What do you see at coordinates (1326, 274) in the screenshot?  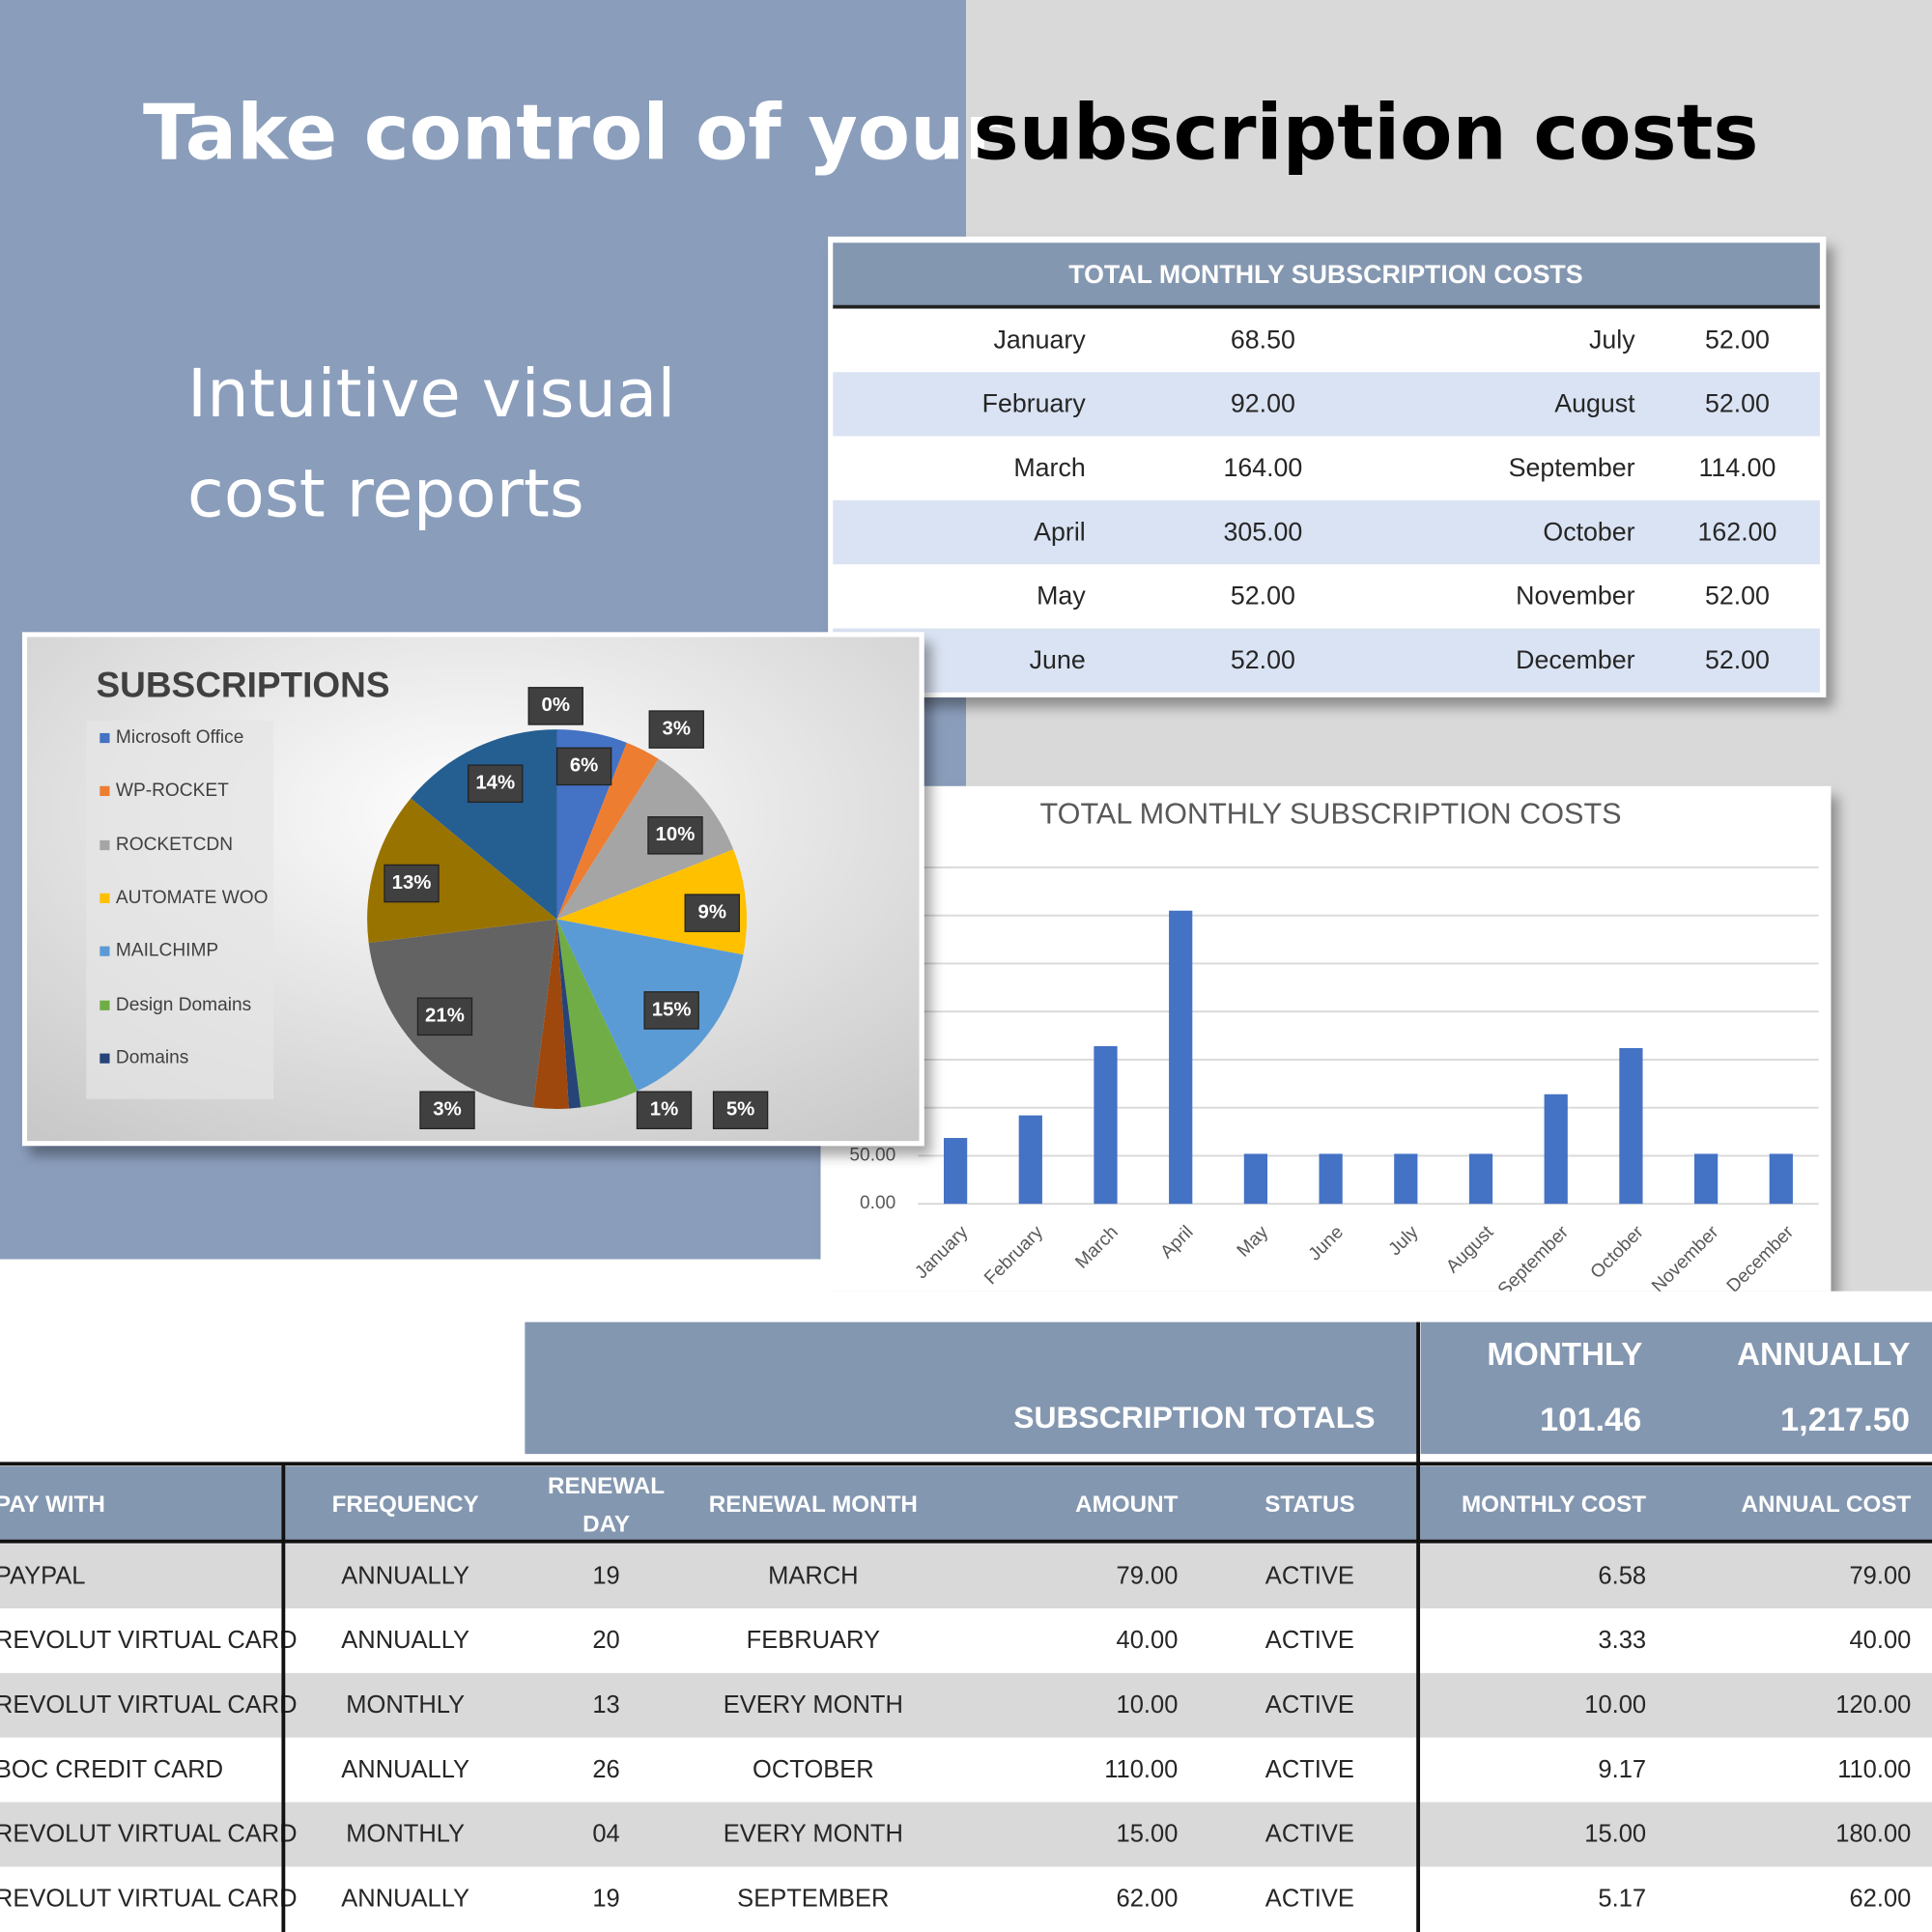 I see `table-header` at bounding box center [1326, 274].